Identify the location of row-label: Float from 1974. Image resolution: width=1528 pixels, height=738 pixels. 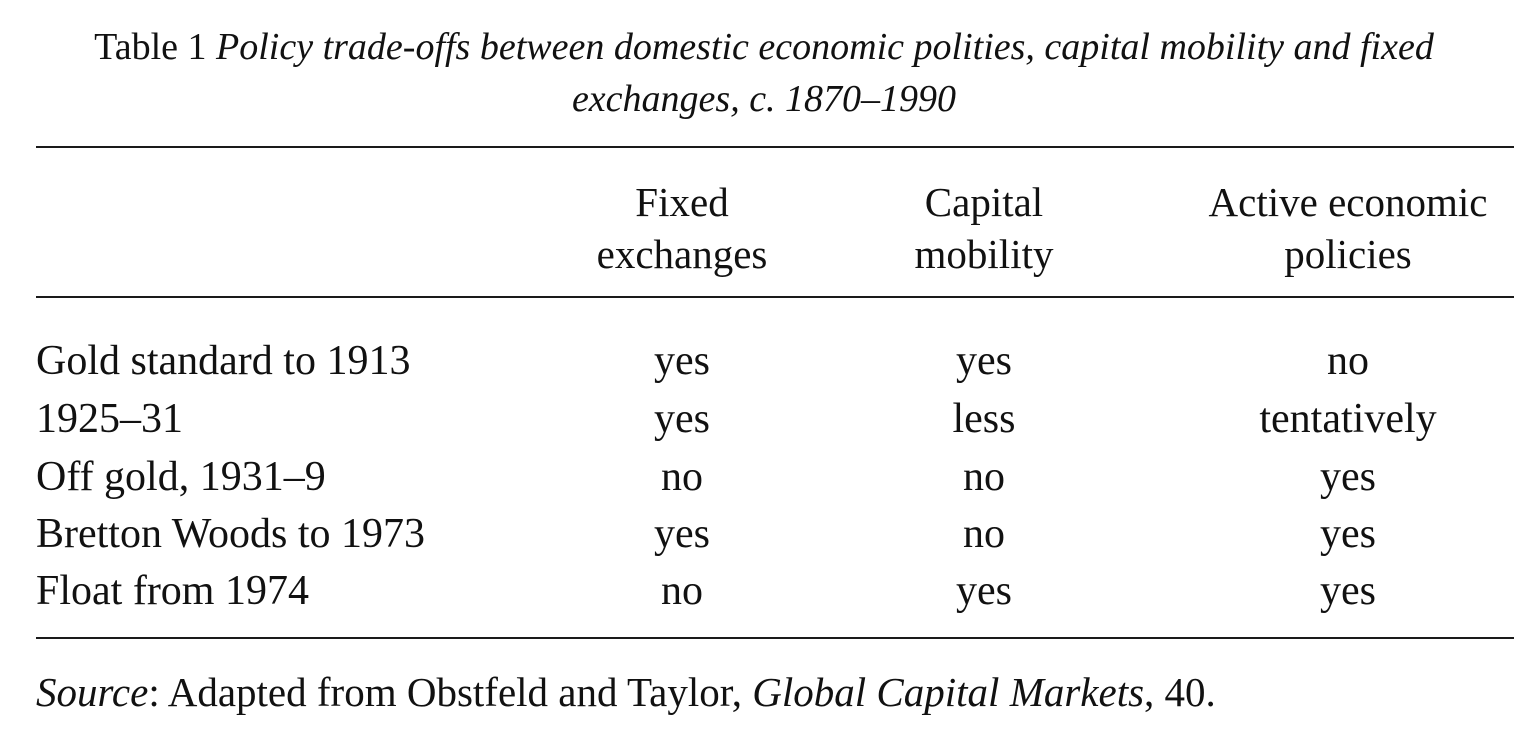
(172, 591).